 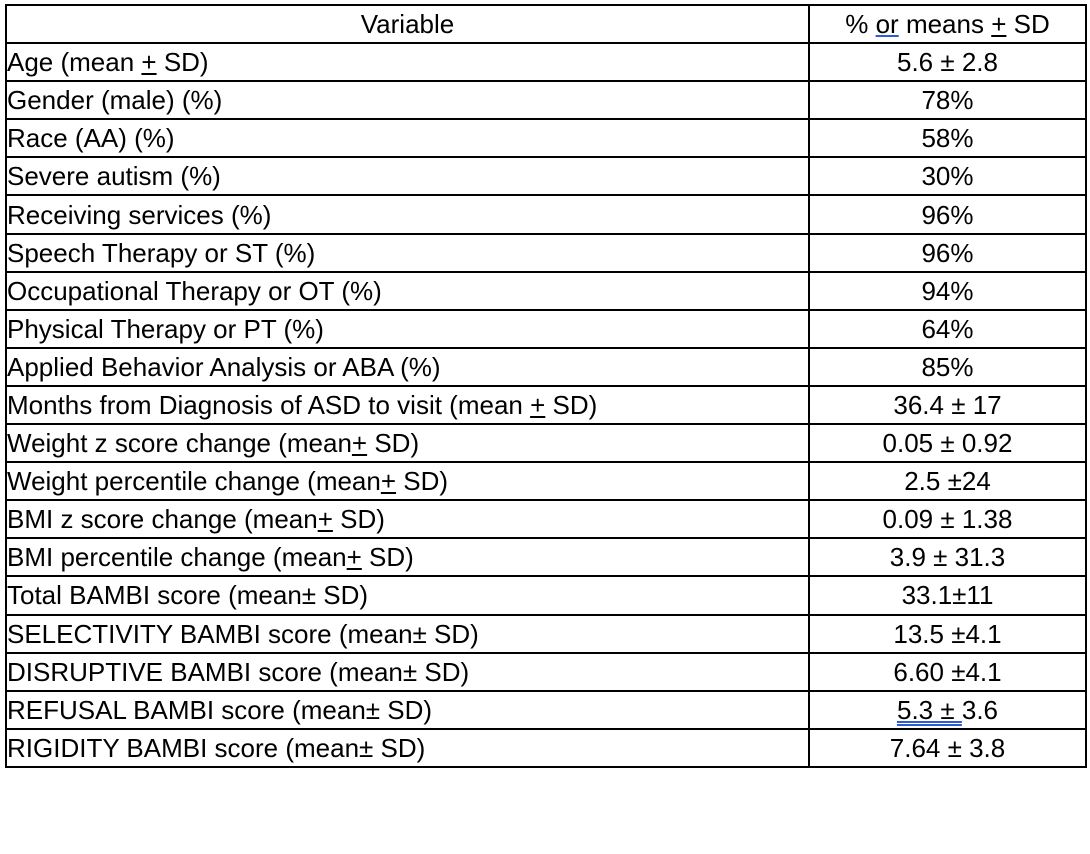 I want to click on variable-cell: RIGIDITY BAMBI score (mean± SD), so click(x=407, y=747).